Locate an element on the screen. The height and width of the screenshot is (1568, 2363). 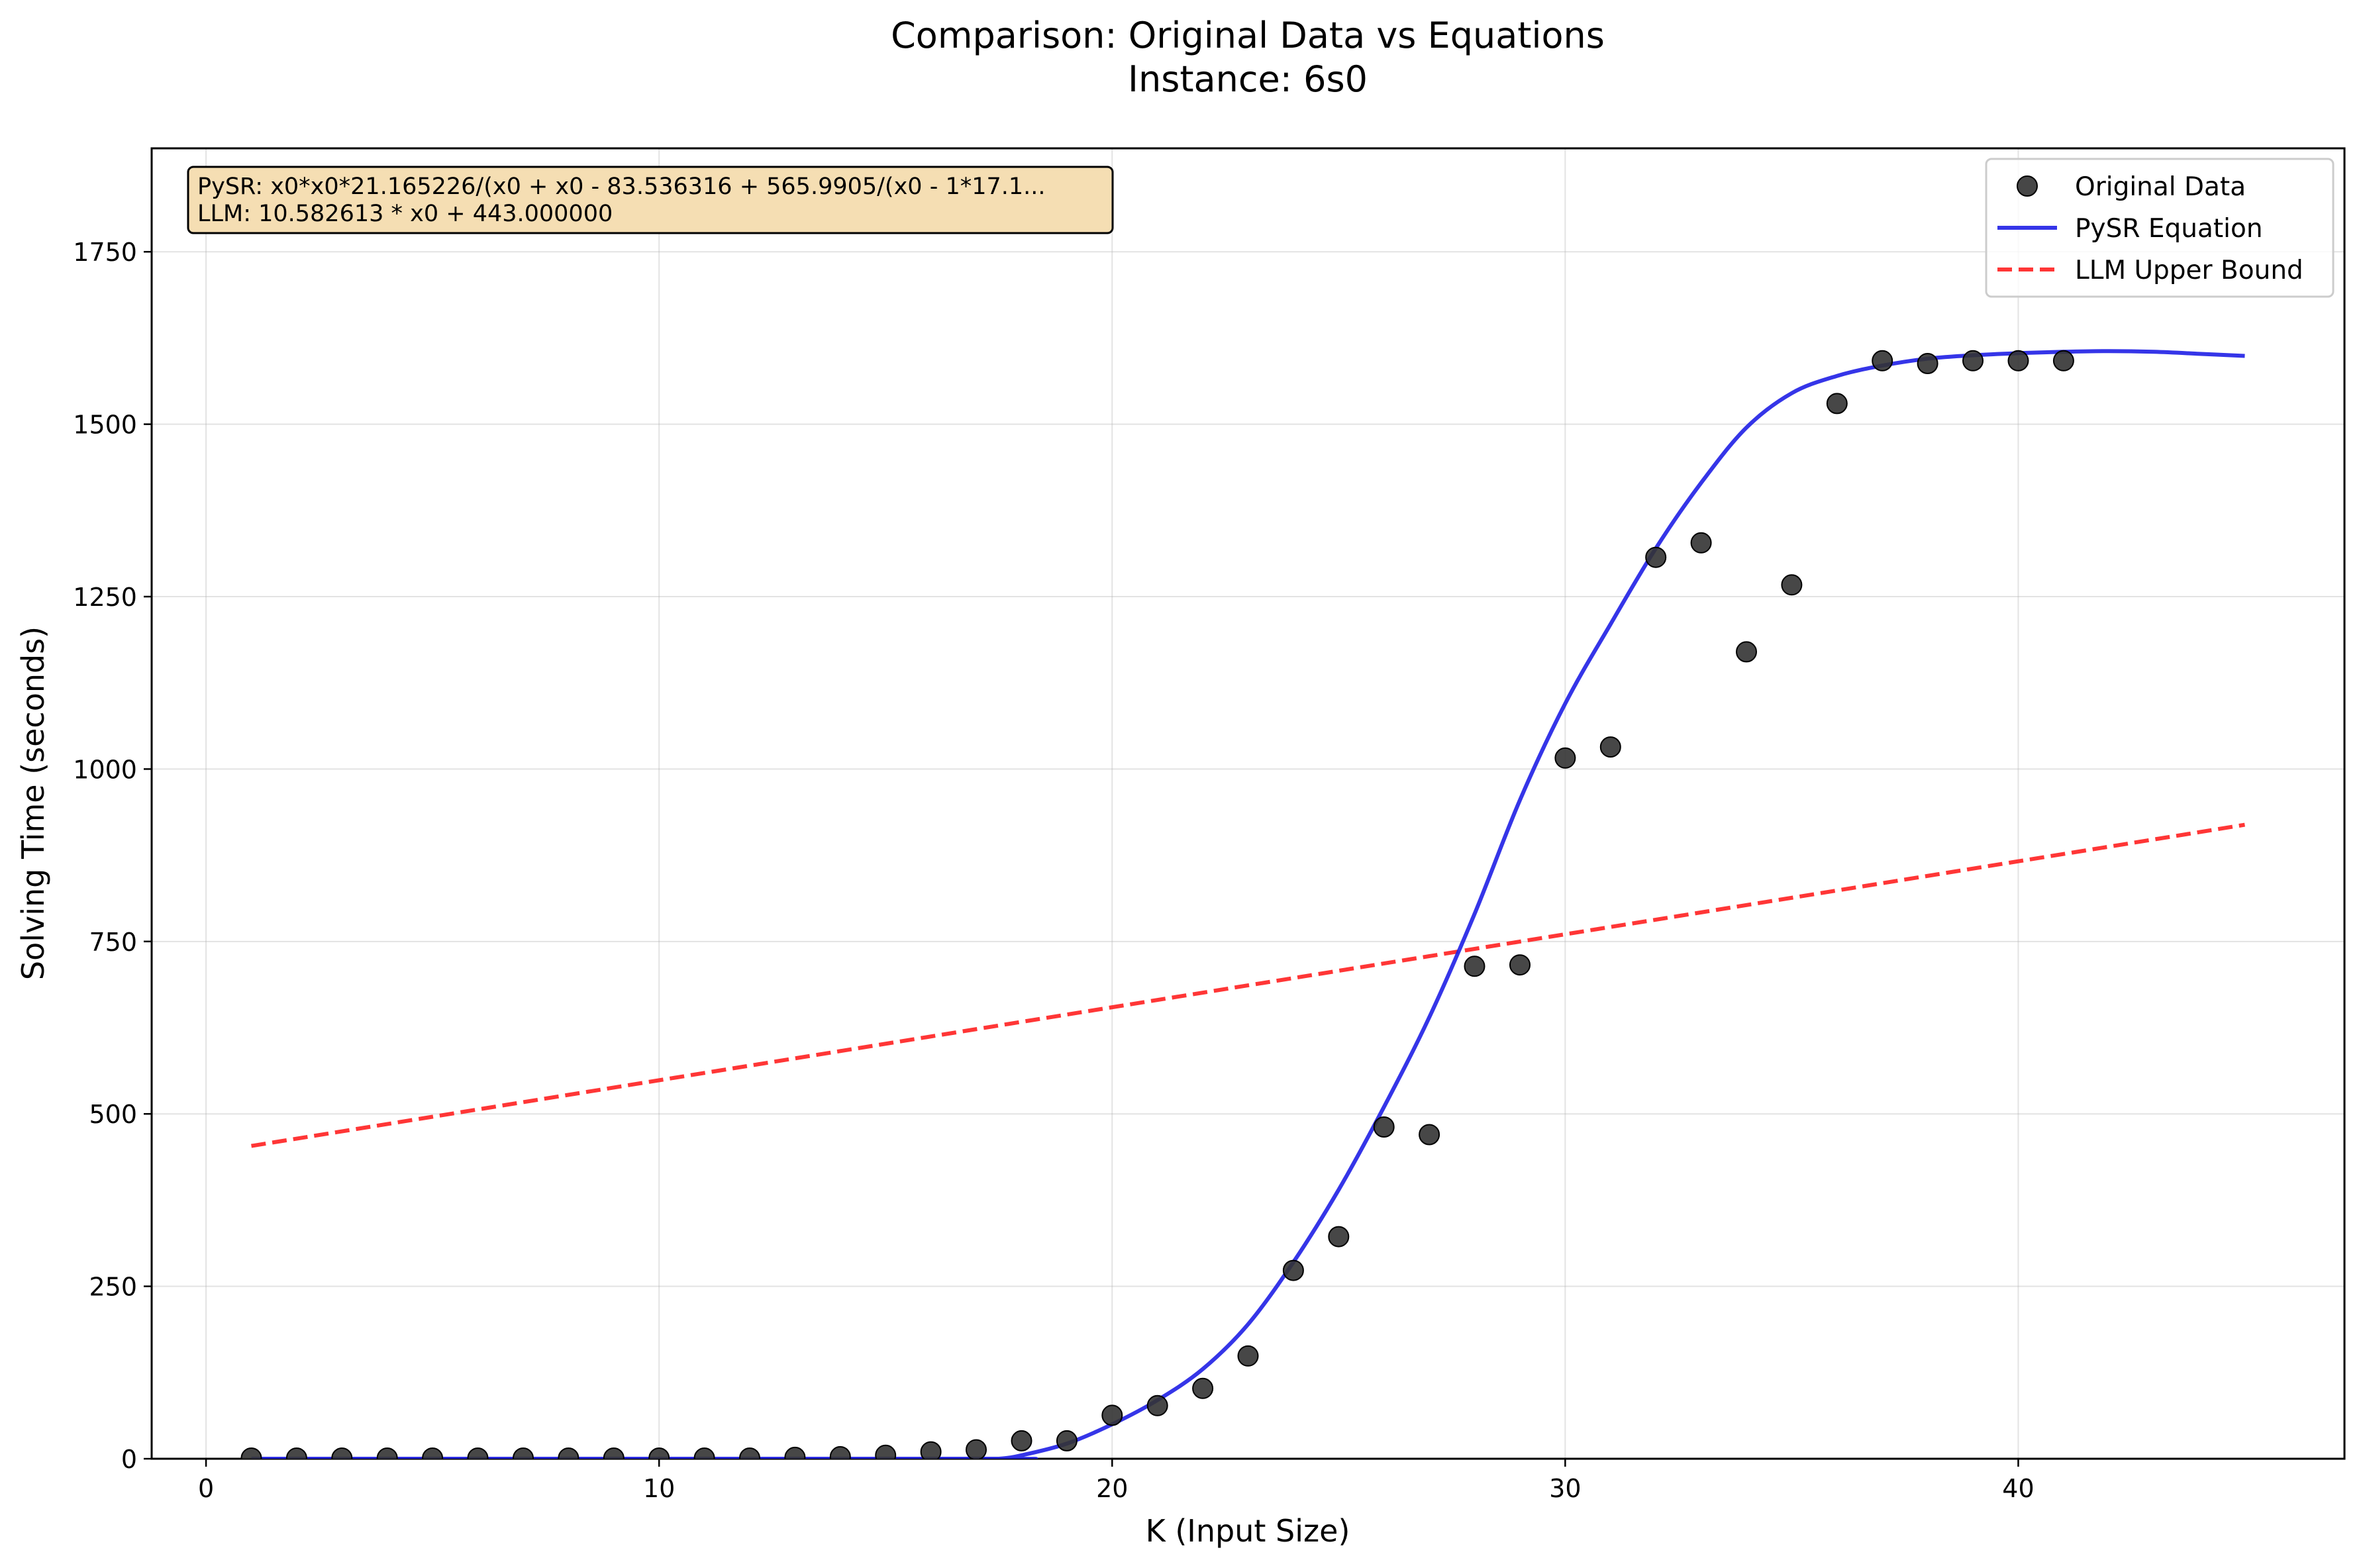
x-tick-label: 10 is located at coordinates (659, 1488).